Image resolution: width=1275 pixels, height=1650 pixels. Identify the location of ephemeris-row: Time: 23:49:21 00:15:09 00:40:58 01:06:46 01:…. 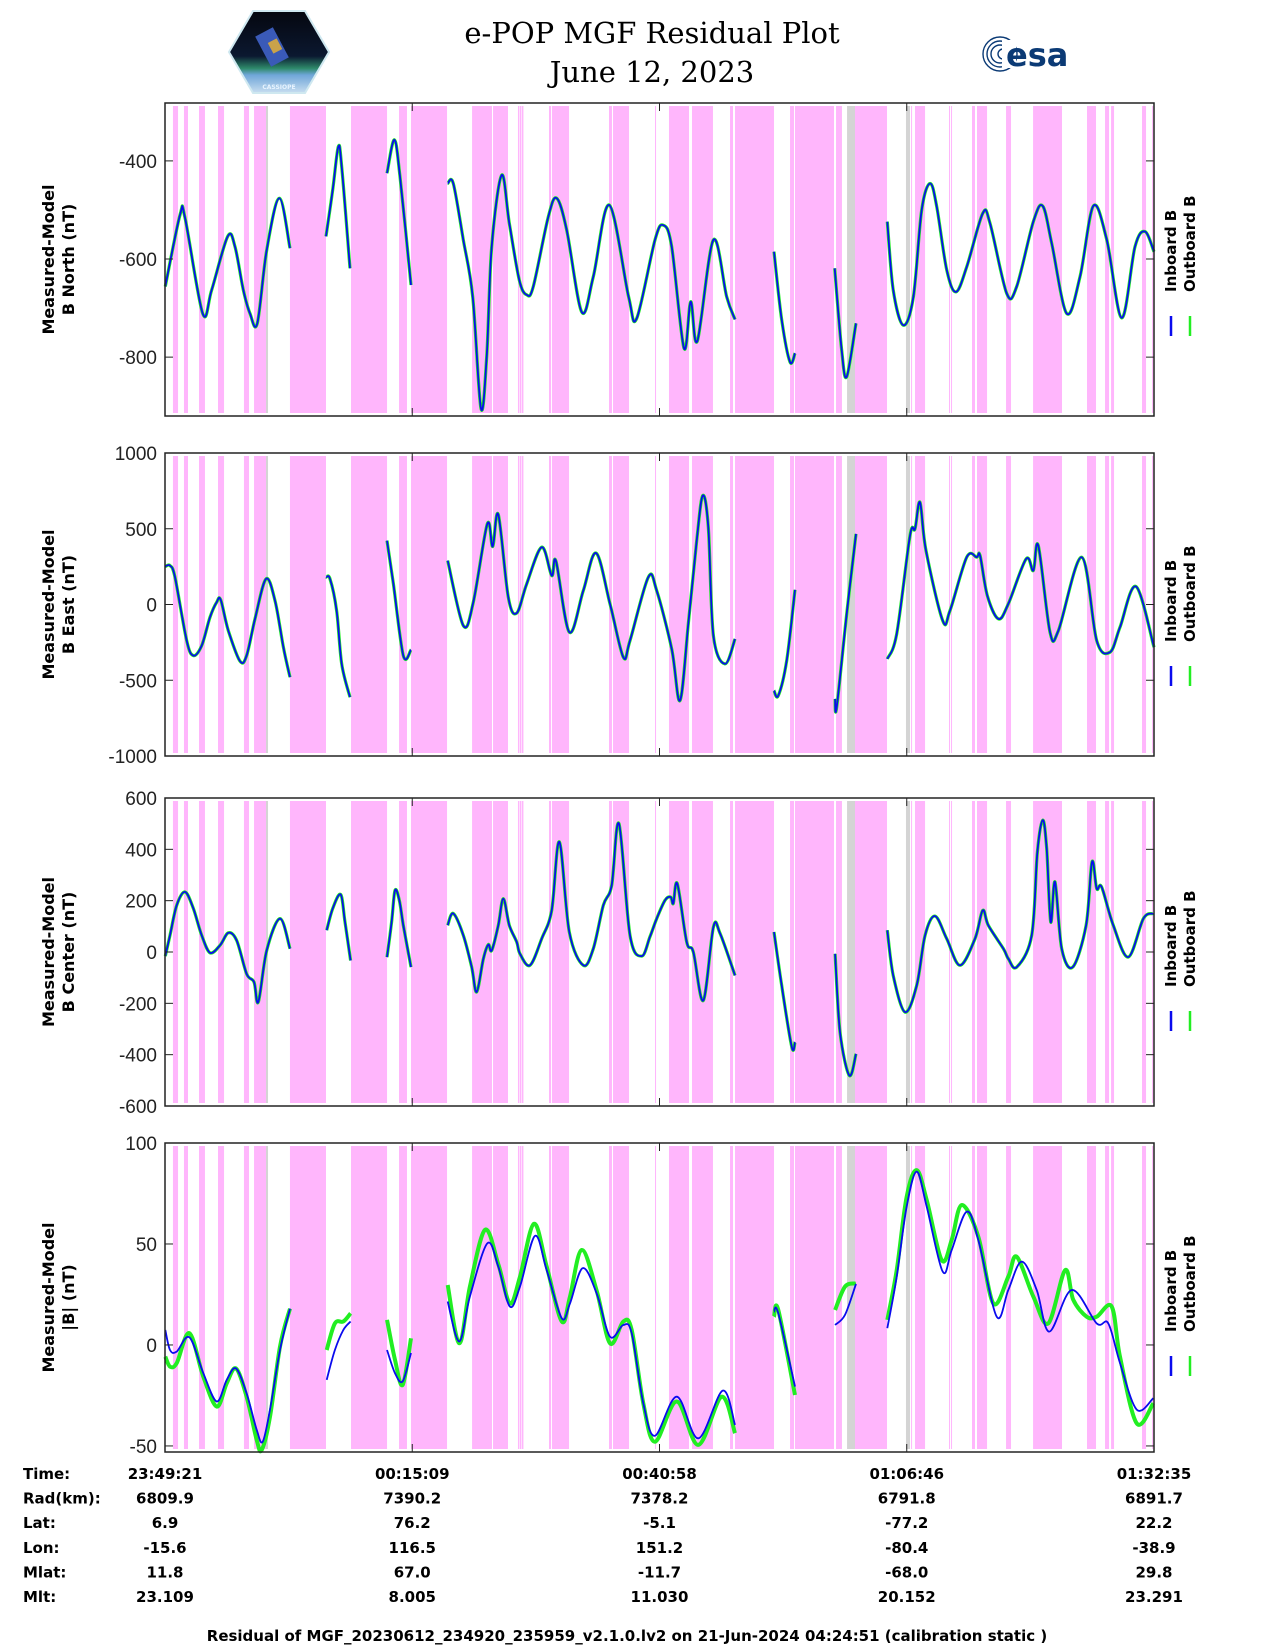
(607, 1474).